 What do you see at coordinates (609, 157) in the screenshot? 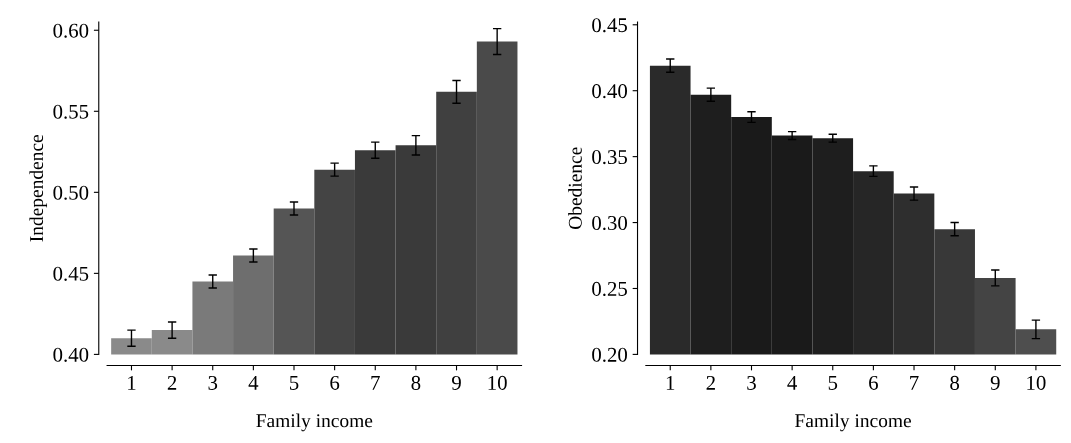
I see `y-tick-label: 0.35` at bounding box center [609, 157].